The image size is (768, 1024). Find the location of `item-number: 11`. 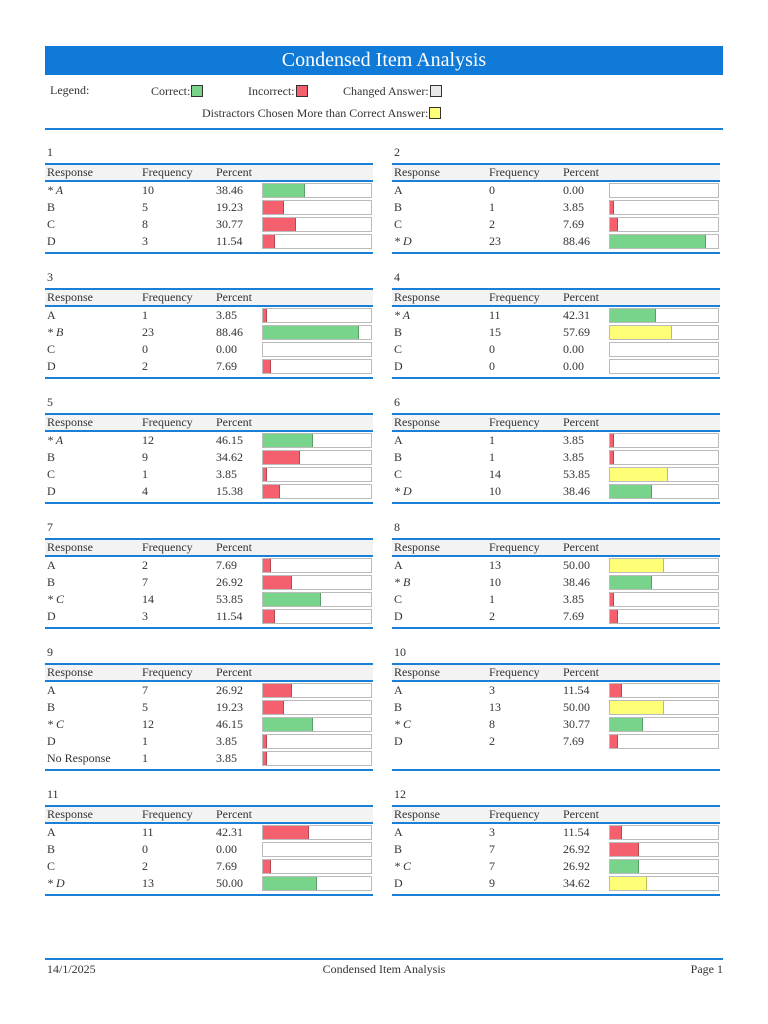

item-number: 11 is located at coordinates (53, 794).